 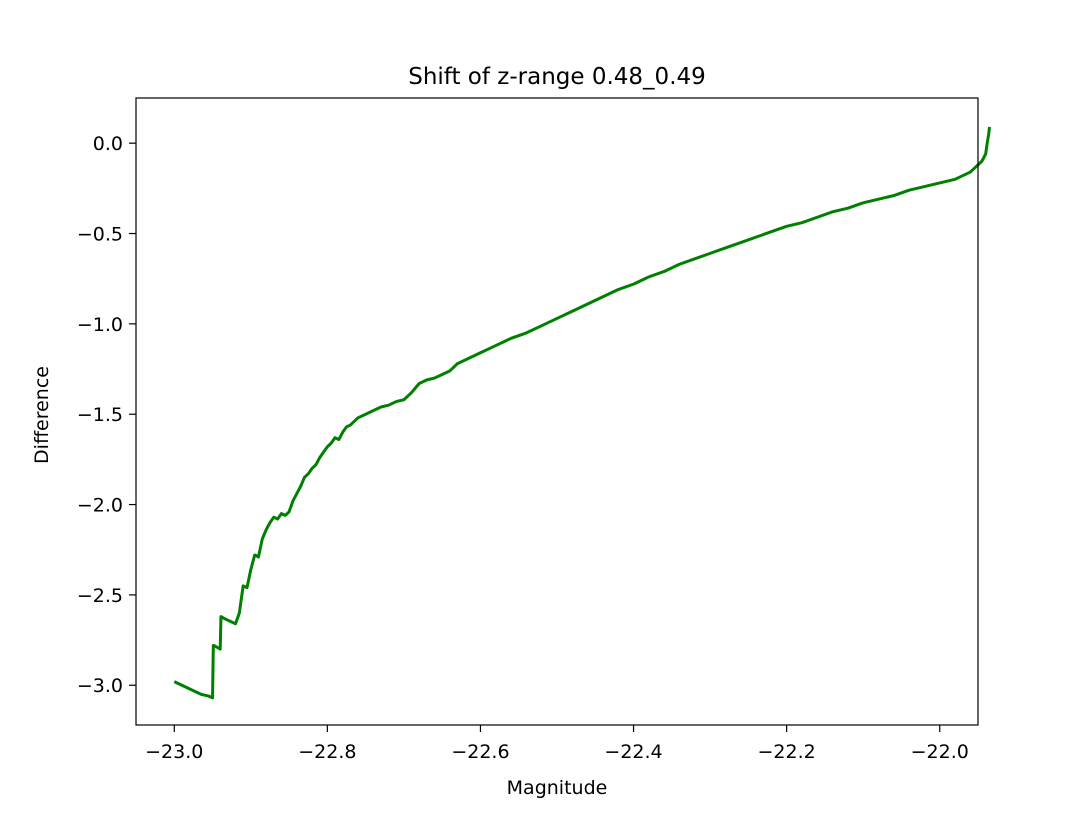 I want to click on y-axis-label: Difference, so click(x=42, y=415).